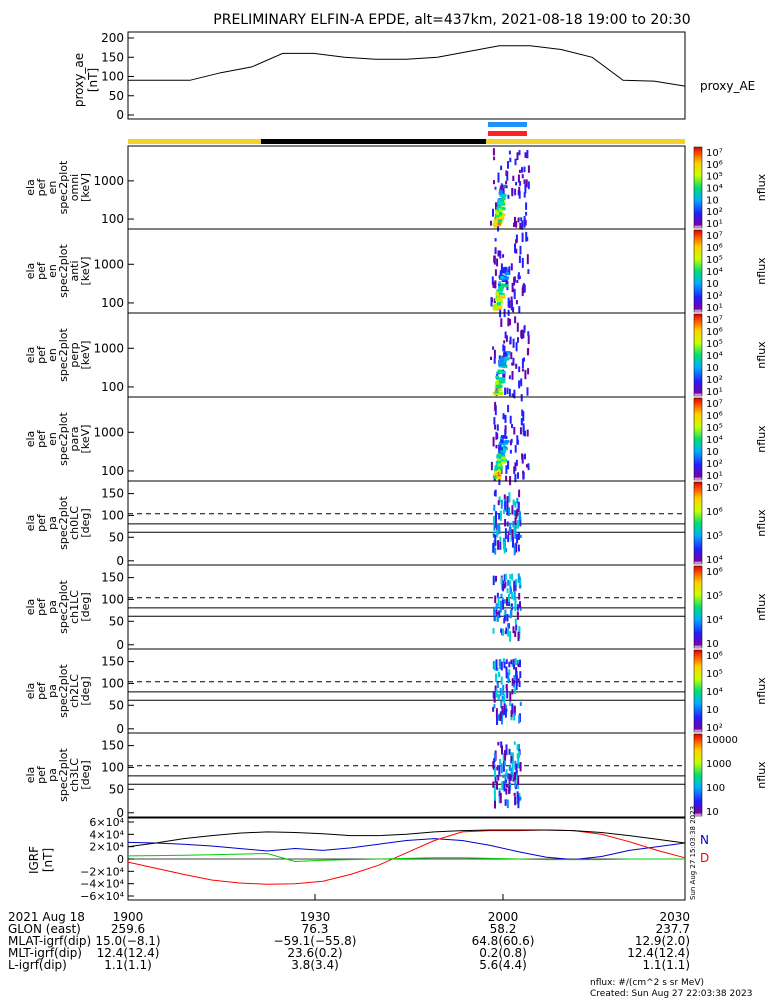  What do you see at coordinates (106, 847) in the screenshot?
I see `igrf-tick-label: 2×10⁴` at bounding box center [106, 847].